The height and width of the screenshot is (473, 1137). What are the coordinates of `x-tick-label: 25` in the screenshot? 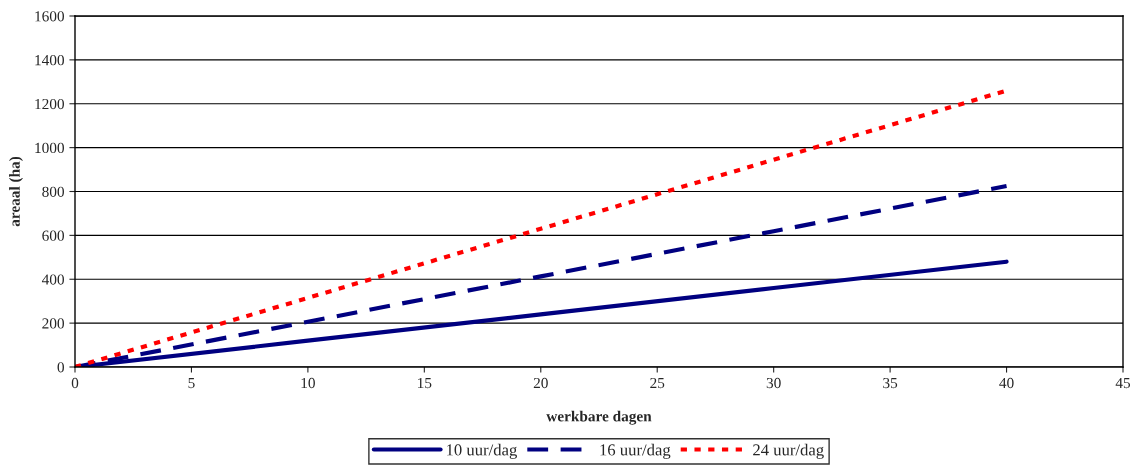 It's located at (657, 383).